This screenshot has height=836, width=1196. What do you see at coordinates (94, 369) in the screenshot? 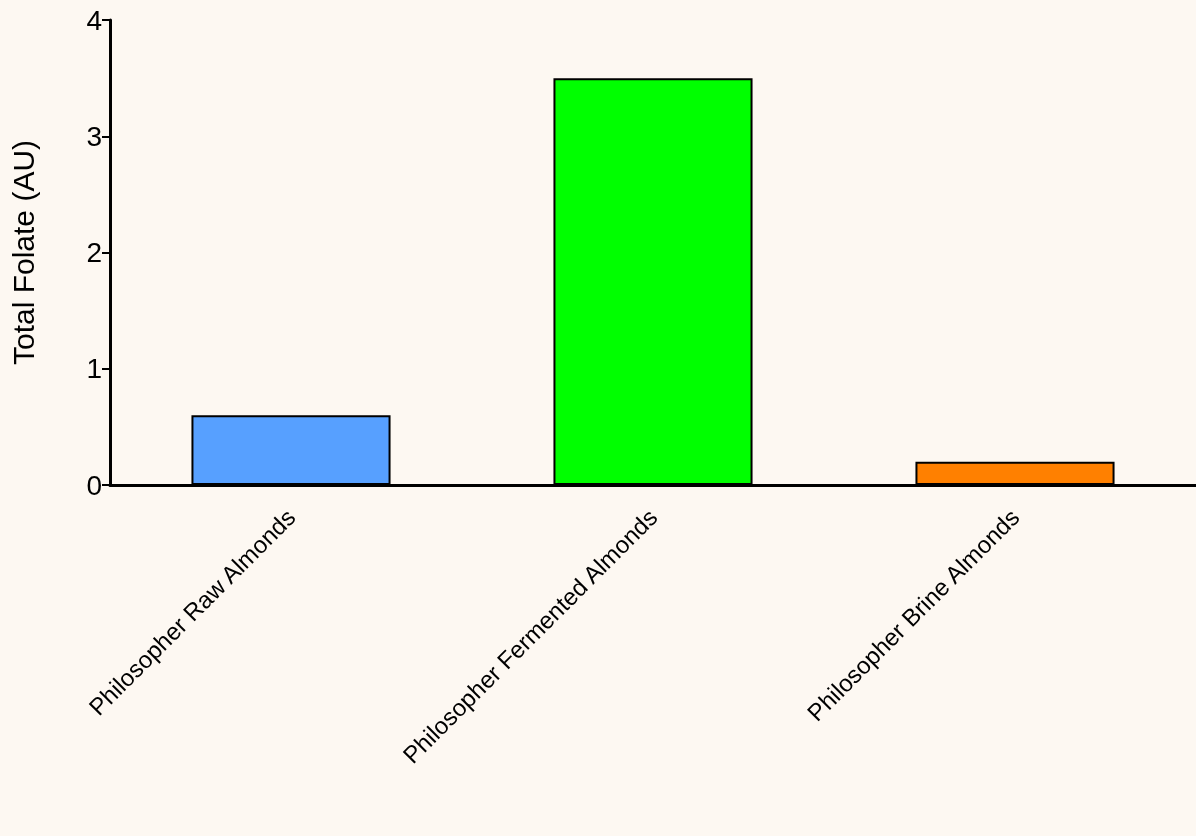
I see `y-tick-label: 1` at bounding box center [94, 369].